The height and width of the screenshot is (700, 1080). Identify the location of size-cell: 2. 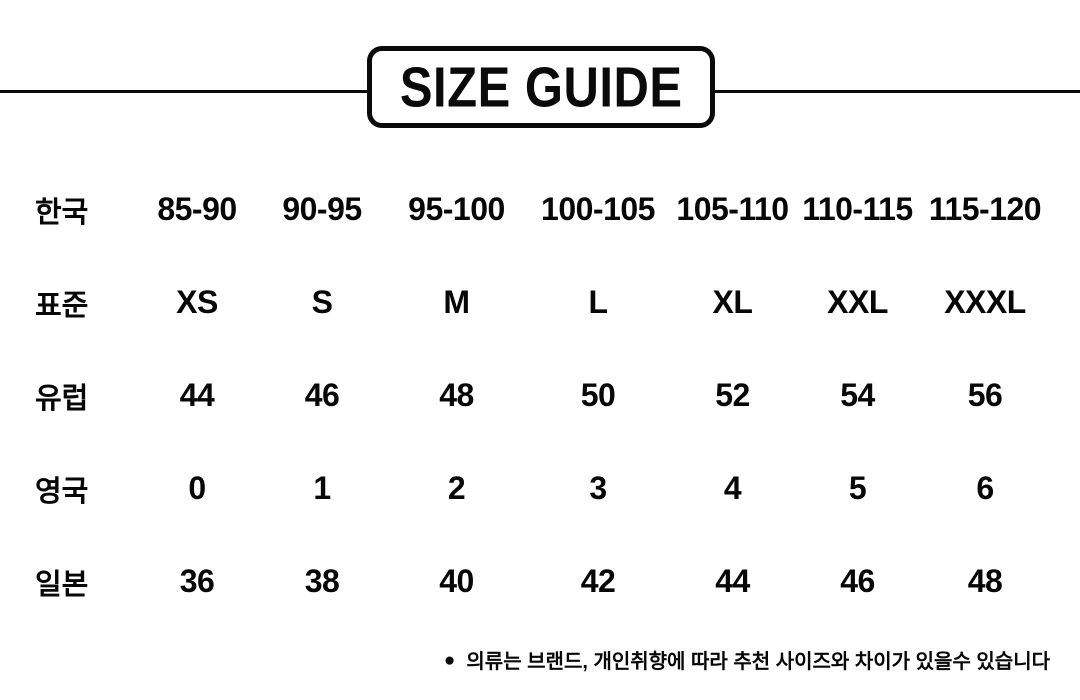
(456, 488).